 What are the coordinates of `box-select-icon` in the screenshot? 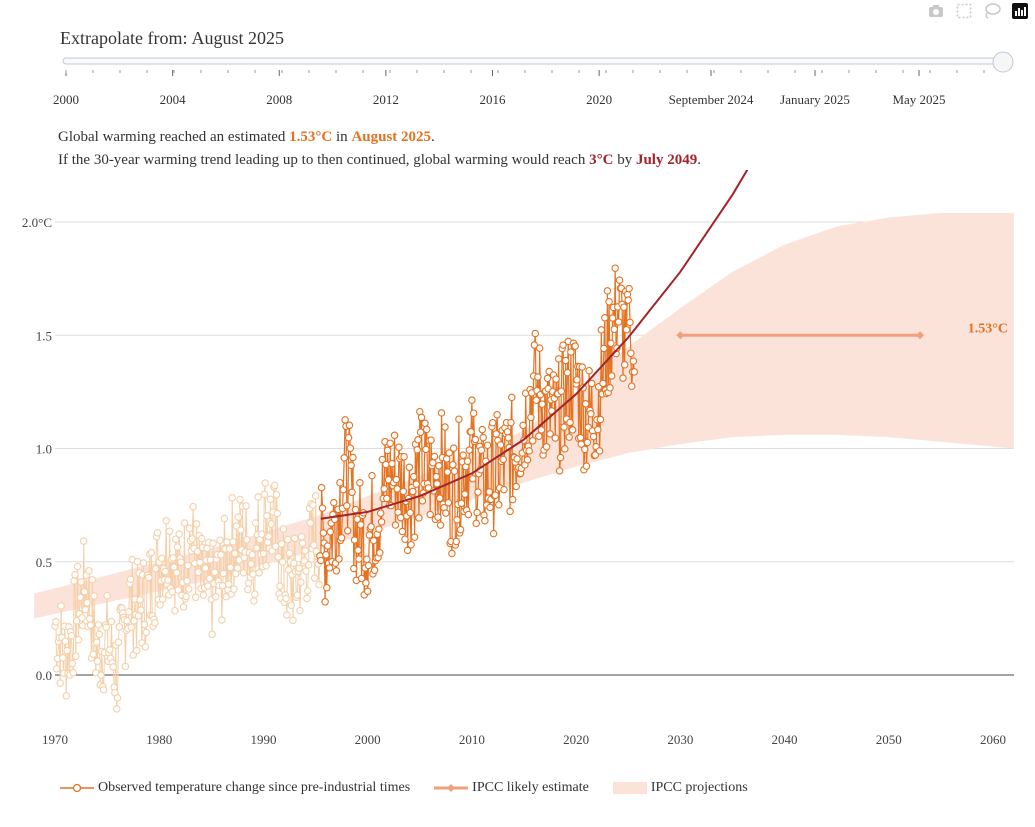 It's located at (964, 11).